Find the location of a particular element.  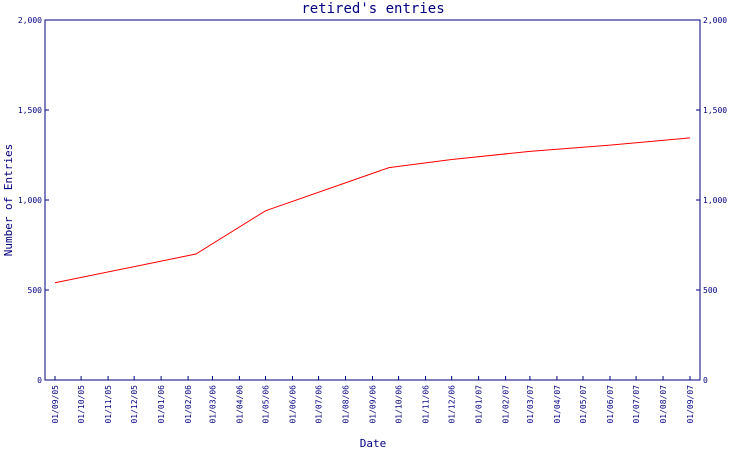

y-tick-label-right: 1,000 is located at coordinates (715, 200).